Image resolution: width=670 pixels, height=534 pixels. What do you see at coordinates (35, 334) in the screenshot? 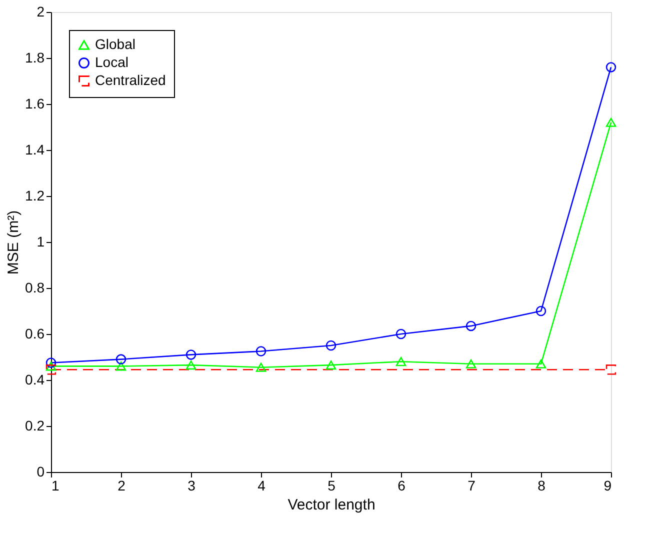
I see `y-tick-label: 0.6` at bounding box center [35, 334].